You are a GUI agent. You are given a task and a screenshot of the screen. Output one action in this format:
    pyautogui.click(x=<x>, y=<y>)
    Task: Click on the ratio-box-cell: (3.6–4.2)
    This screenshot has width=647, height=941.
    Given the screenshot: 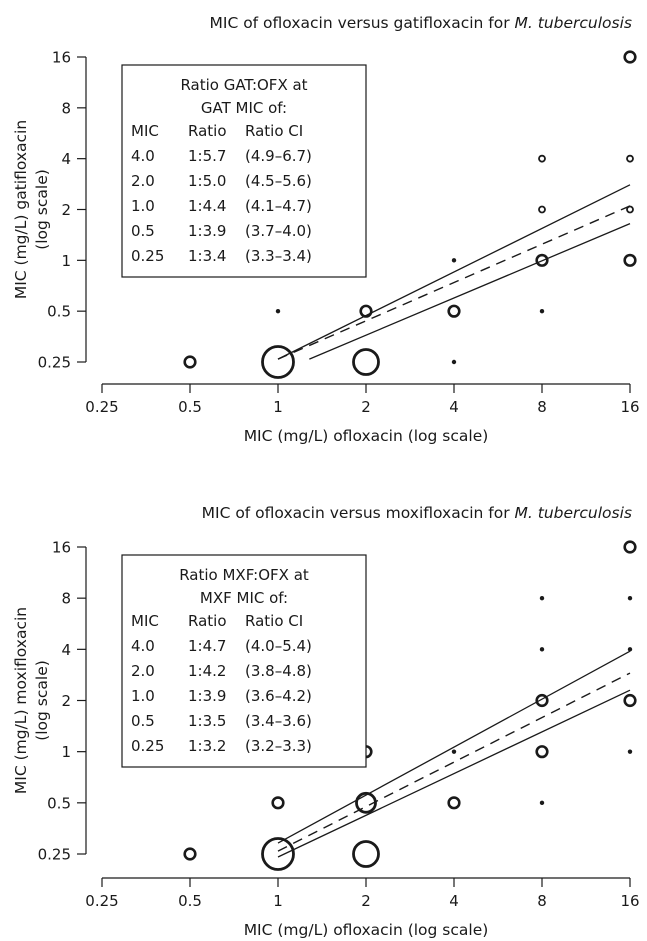 What is the action you would take?
    pyautogui.click(x=278, y=696)
    